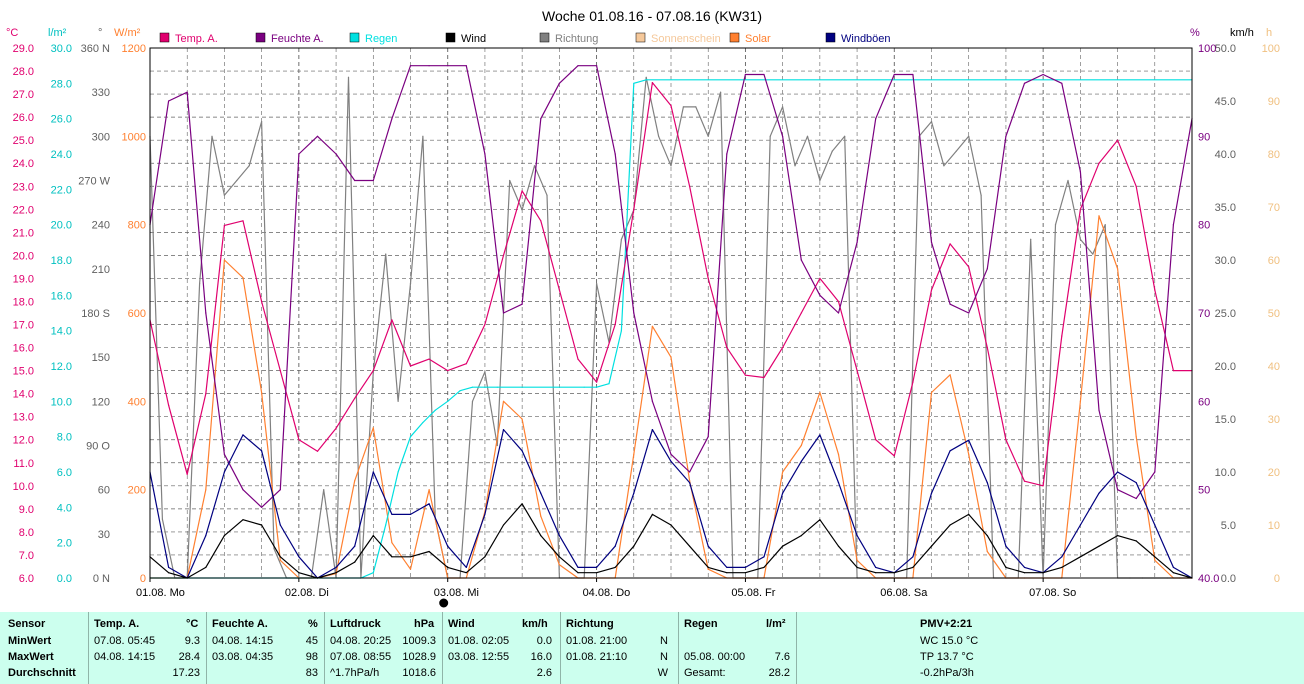 This screenshot has width=1304, height=684. I want to click on rain-unit-label: l/m², so click(57, 33).